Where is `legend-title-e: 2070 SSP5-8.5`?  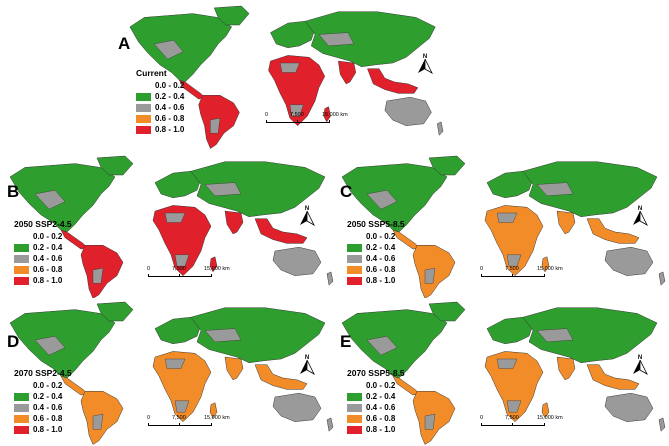 legend-title-e: 2070 SSP5-8.5 is located at coordinates (376, 373).